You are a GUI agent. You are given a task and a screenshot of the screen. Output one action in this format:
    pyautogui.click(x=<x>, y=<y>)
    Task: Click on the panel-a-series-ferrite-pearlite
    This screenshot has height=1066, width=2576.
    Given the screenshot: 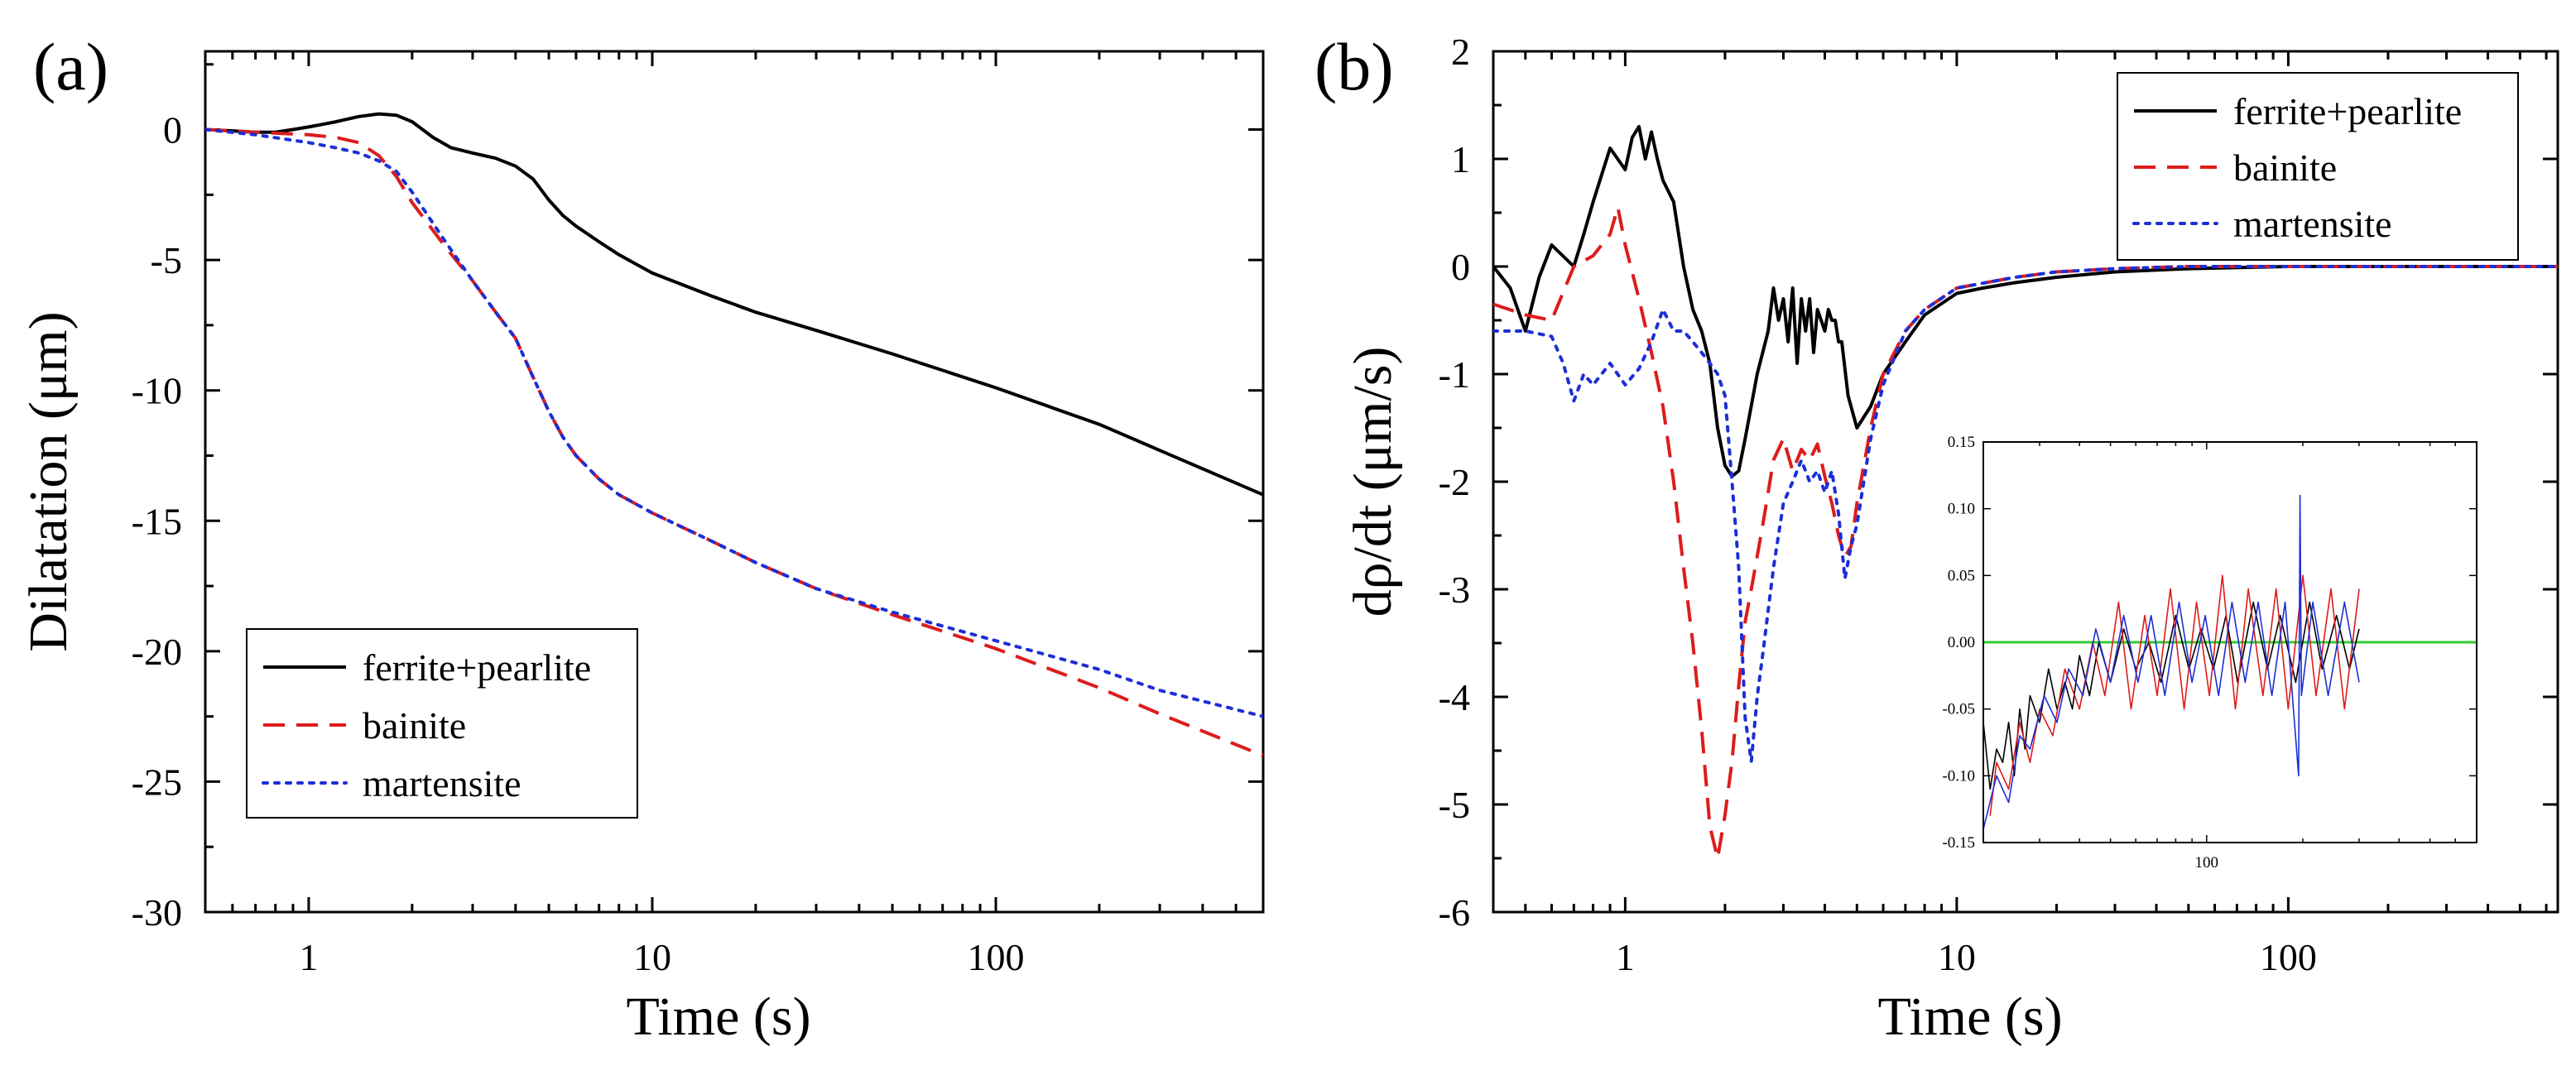 What is the action you would take?
    pyautogui.click(x=734, y=305)
    